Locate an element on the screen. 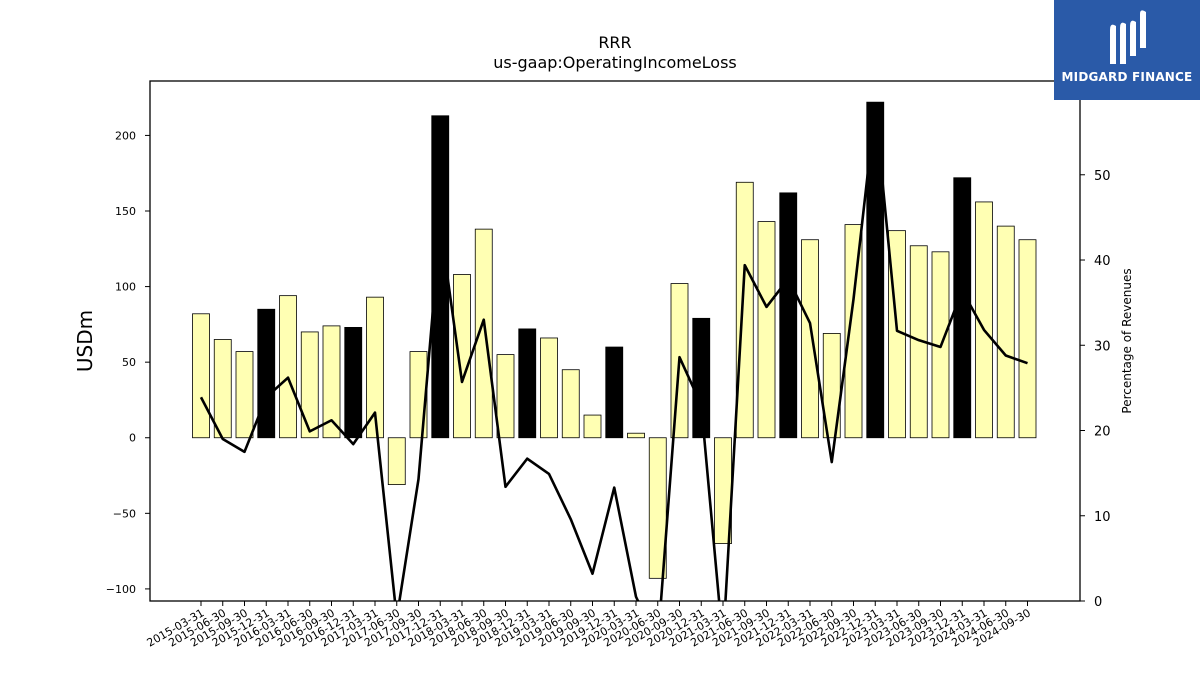  y-tick-label-left: 100 is located at coordinates (125, 287).